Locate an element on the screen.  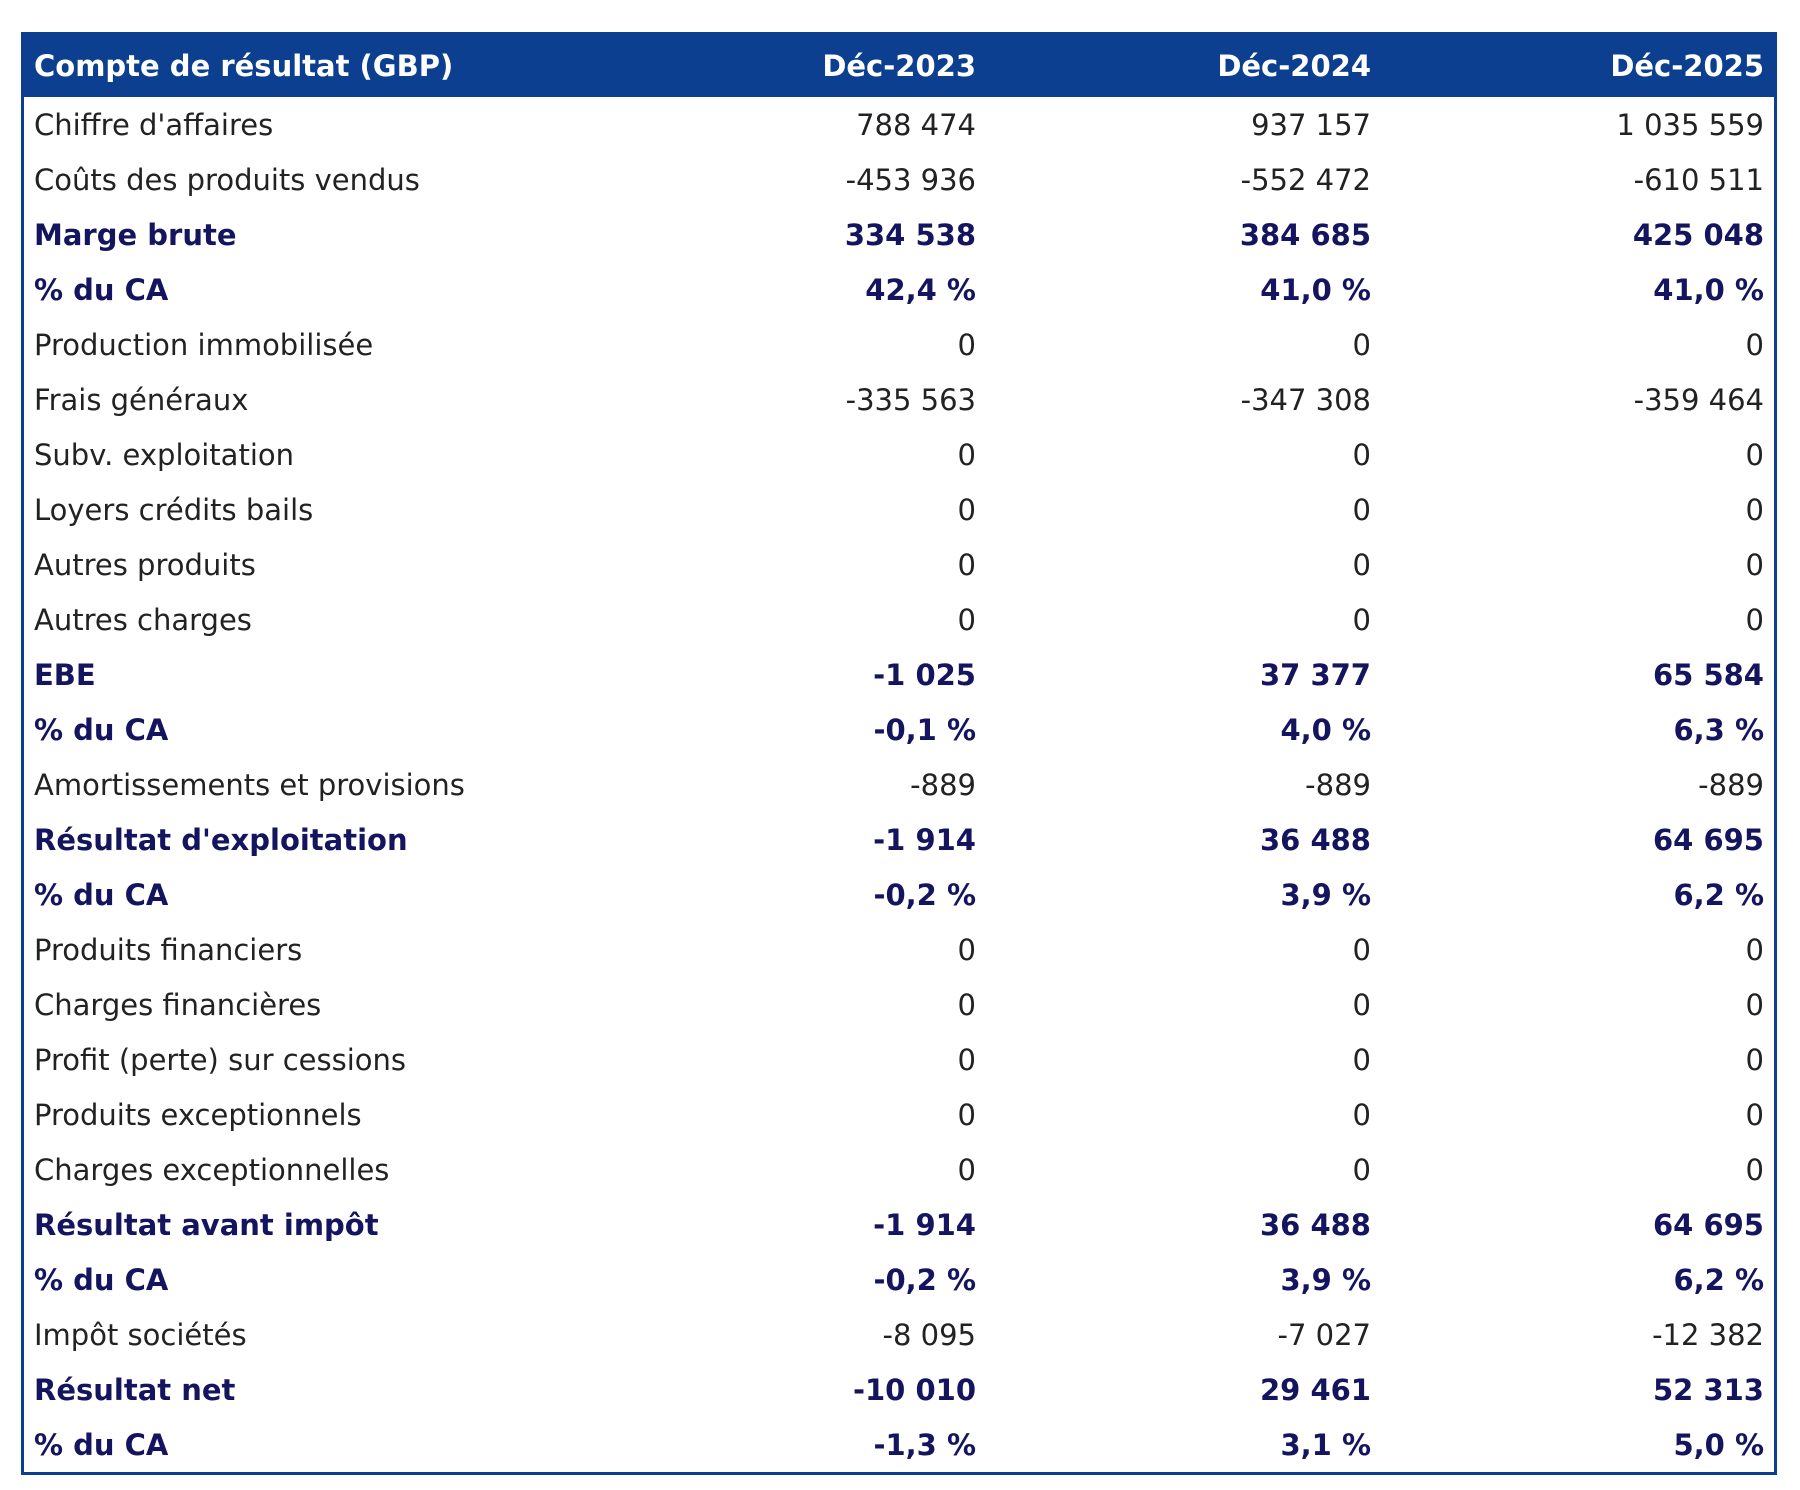
header-cell: Déc-2025 is located at coordinates (1577, 66).